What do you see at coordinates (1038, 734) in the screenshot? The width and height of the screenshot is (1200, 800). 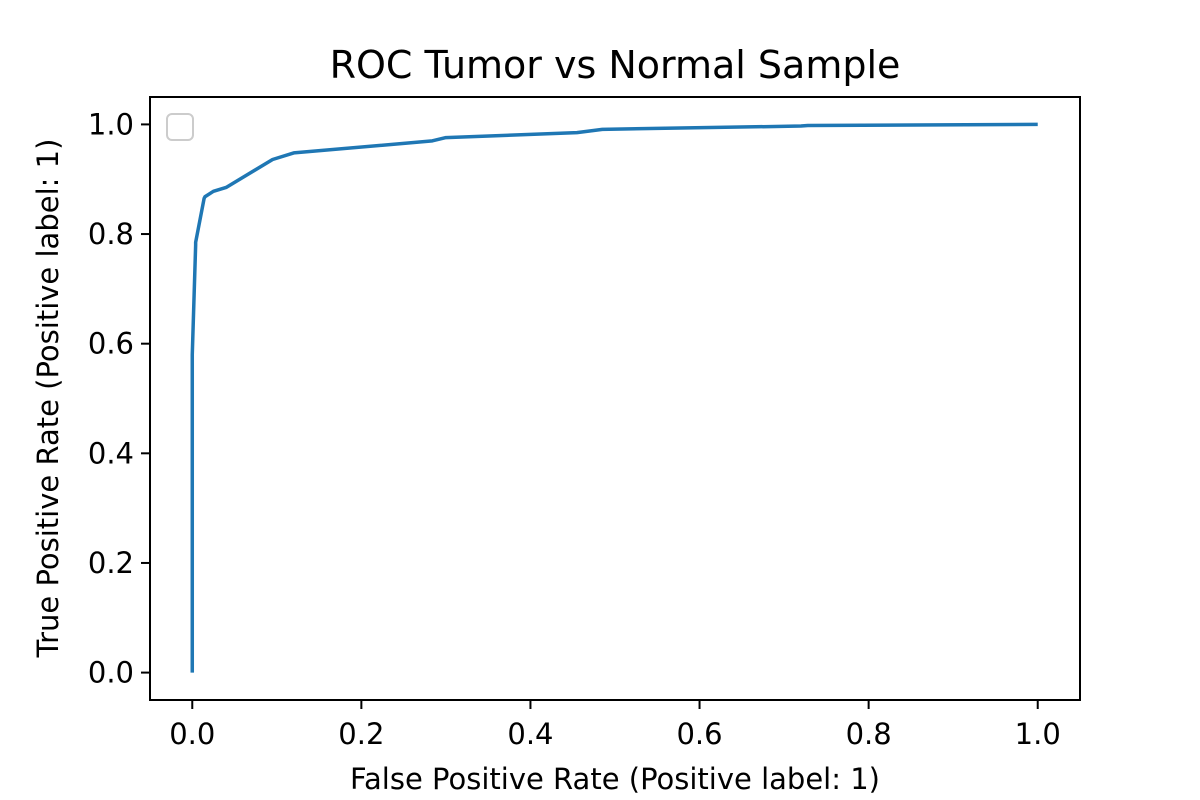 I see `x-tick-label: 1.0` at bounding box center [1038, 734].